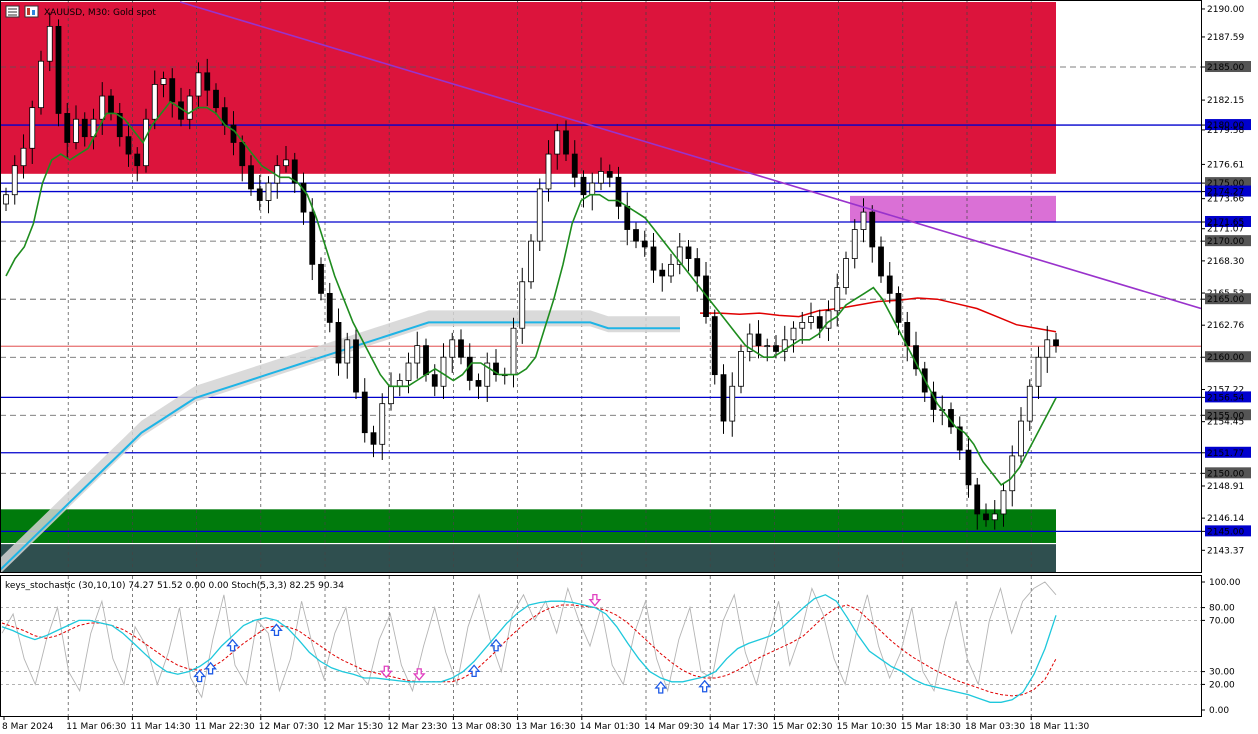 Image resolution: width=1258 pixels, height=734 pixels. What do you see at coordinates (1221, 647) in the screenshot?
I see `stochastic-axis: 100.00 80.00 70.00 30.00 20.00 0.00` at bounding box center [1221, 647].